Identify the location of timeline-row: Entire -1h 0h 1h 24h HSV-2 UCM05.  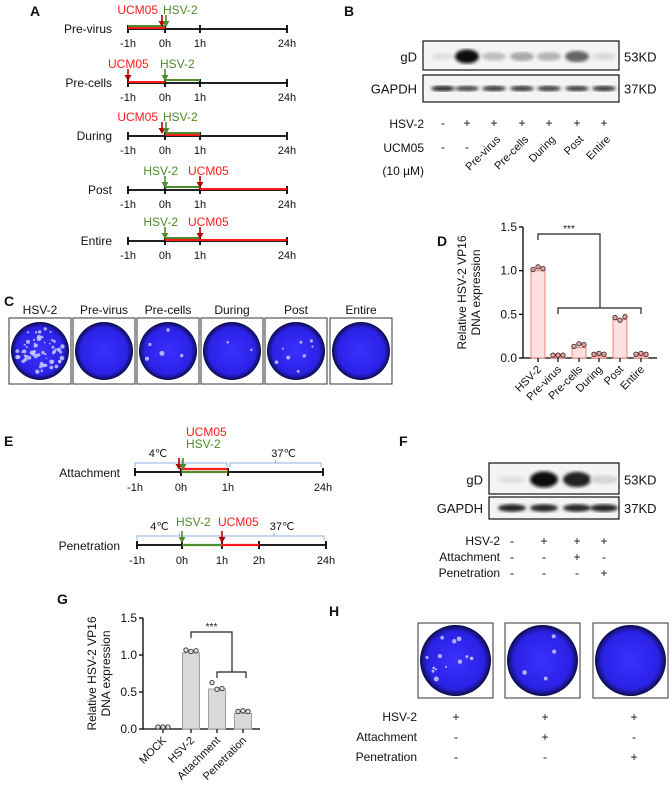
(189, 238).